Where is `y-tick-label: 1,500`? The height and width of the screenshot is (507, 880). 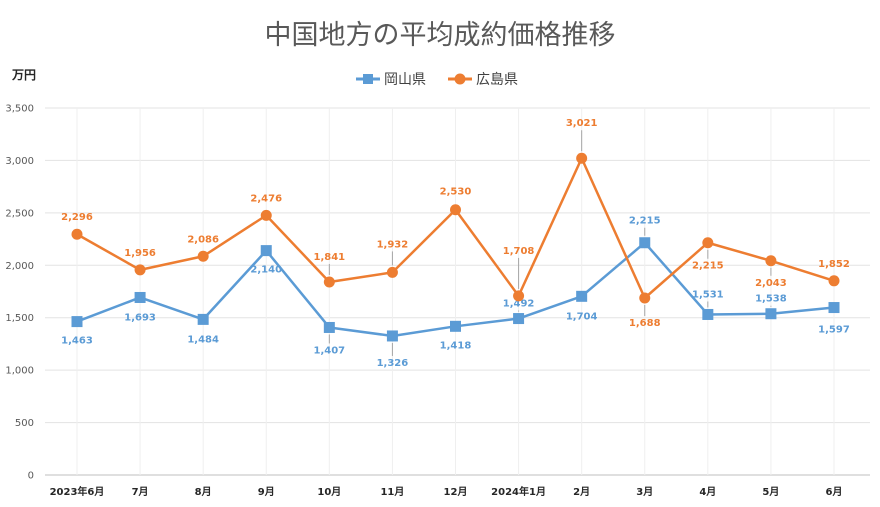 y-tick-label: 1,500 is located at coordinates (19, 318).